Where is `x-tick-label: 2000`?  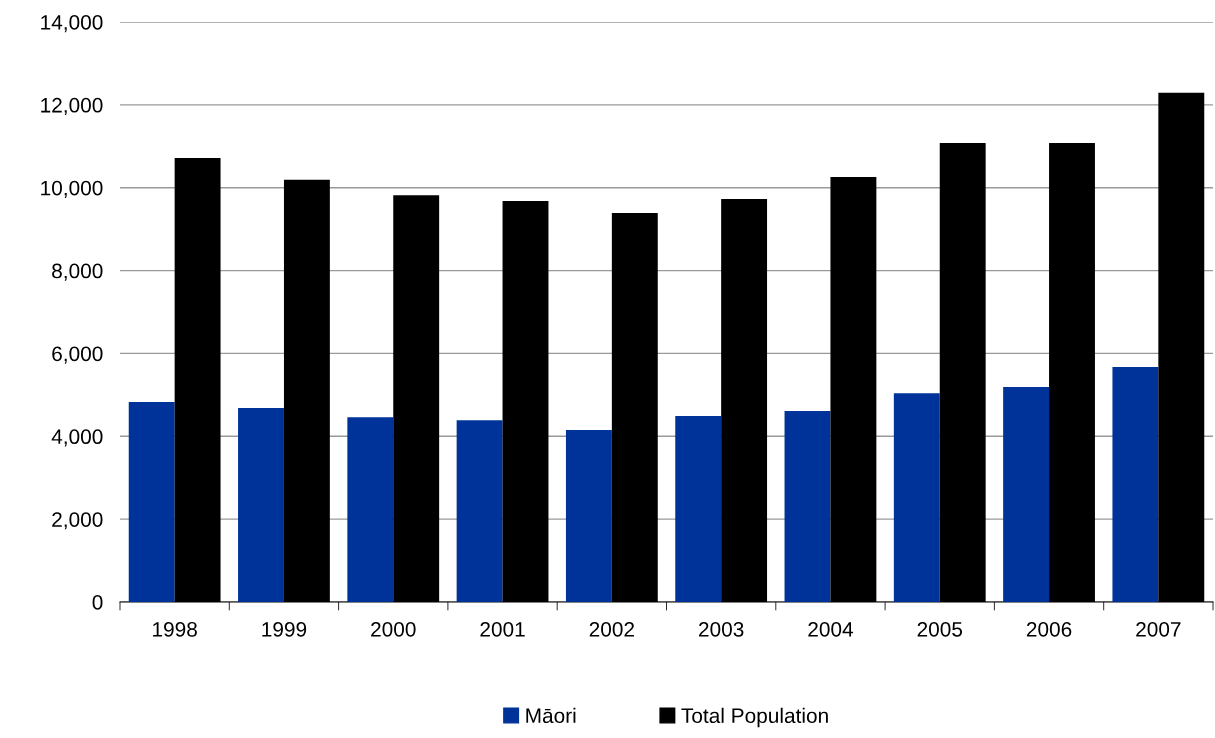 x-tick-label: 2000 is located at coordinates (393, 629).